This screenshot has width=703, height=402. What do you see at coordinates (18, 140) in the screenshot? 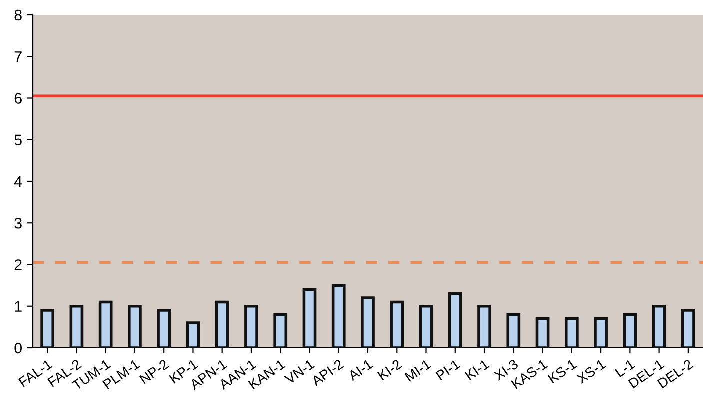
I see `y-tick-label: 5` at bounding box center [18, 140].